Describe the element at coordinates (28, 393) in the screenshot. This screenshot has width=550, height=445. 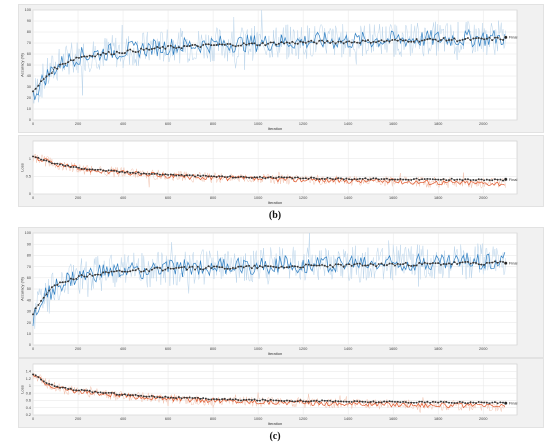
I see `y-tick-label: 0.8` at that location.